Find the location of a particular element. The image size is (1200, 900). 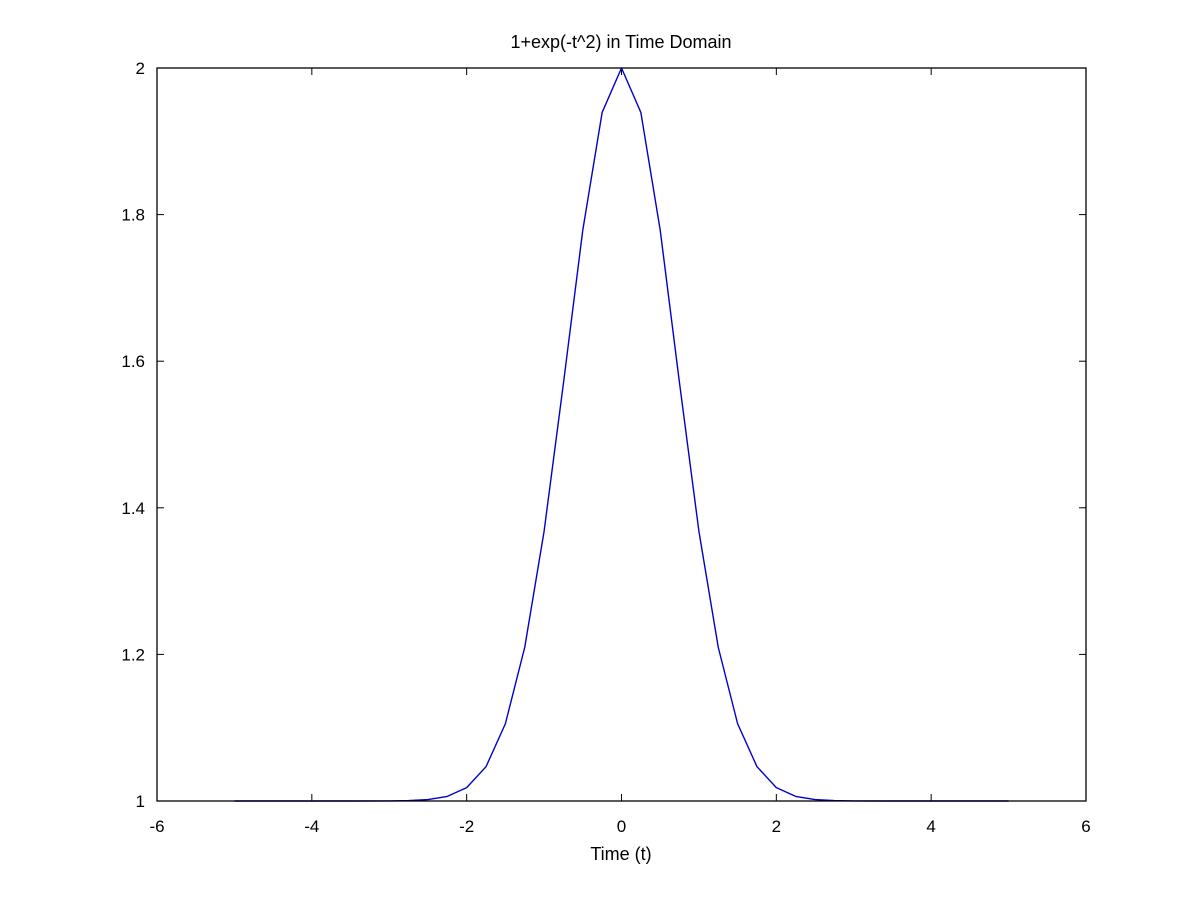

y-tick-label: 1.8 is located at coordinates (133, 215).